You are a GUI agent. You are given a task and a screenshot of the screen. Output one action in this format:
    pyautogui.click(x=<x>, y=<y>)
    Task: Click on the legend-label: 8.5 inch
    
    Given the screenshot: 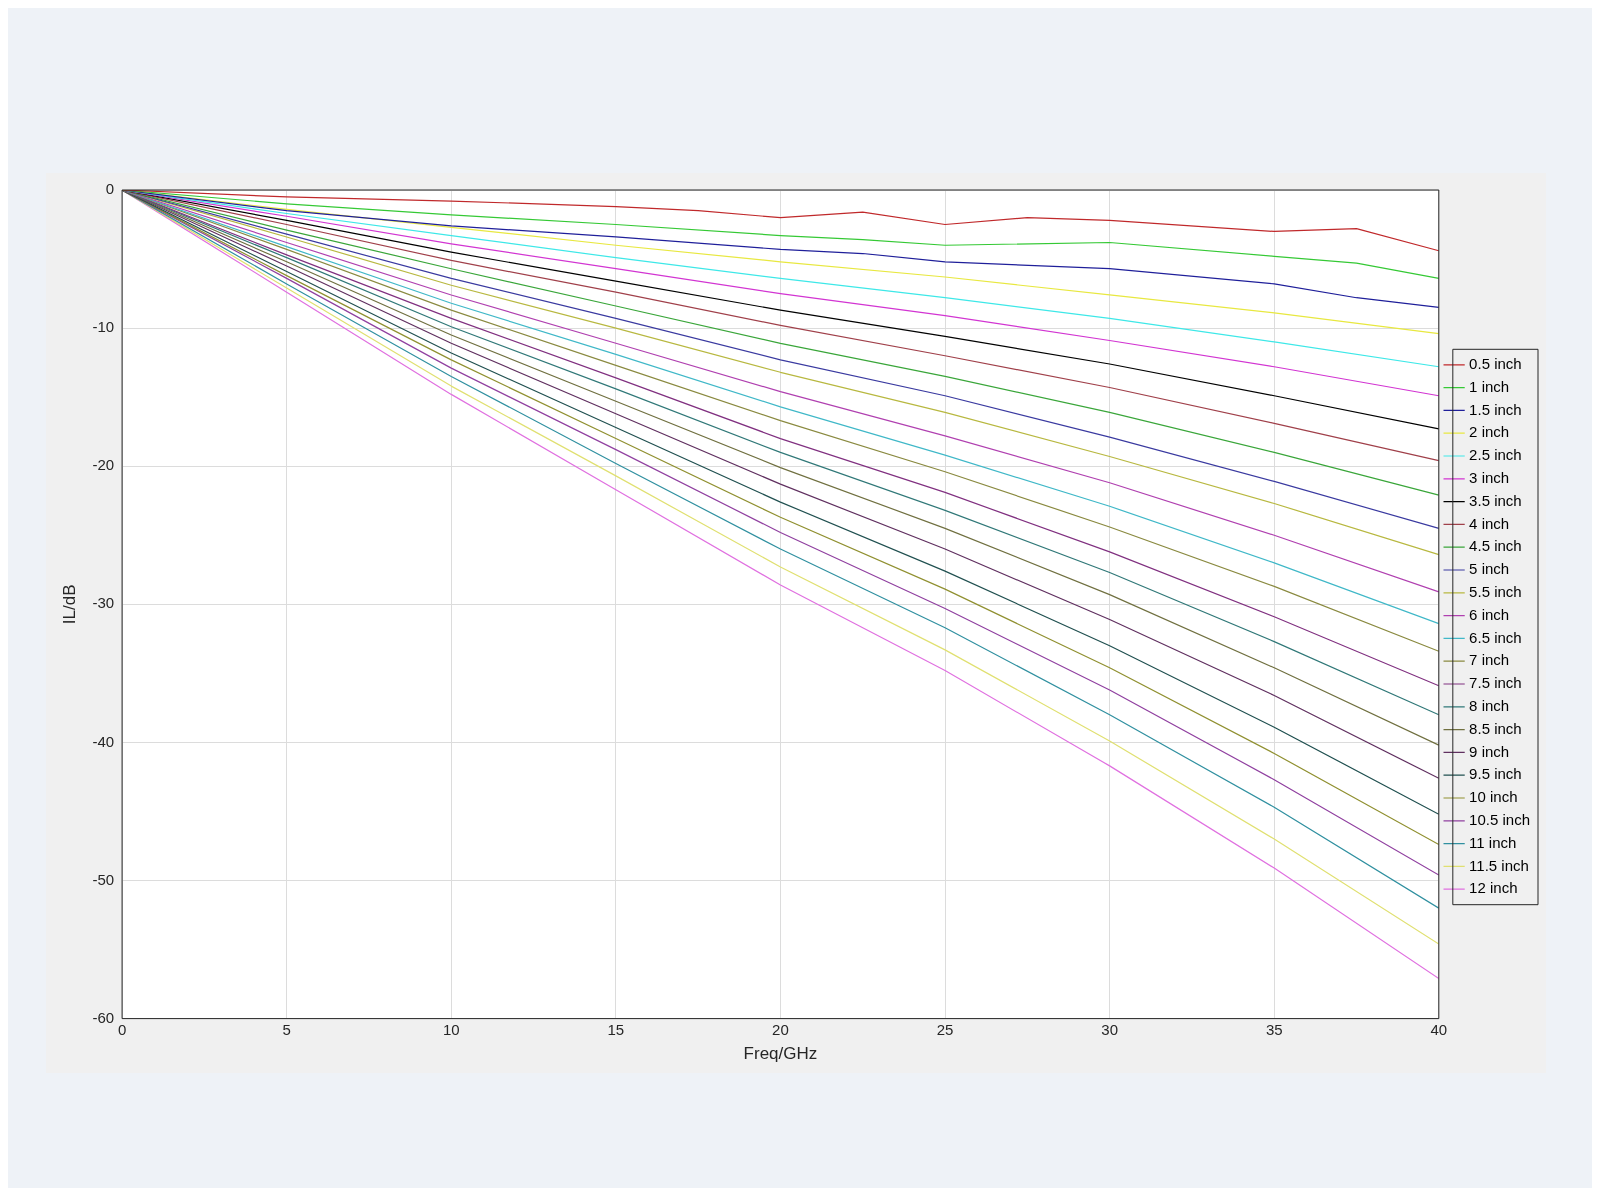 What is the action you would take?
    pyautogui.click(x=1495, y=728)
    